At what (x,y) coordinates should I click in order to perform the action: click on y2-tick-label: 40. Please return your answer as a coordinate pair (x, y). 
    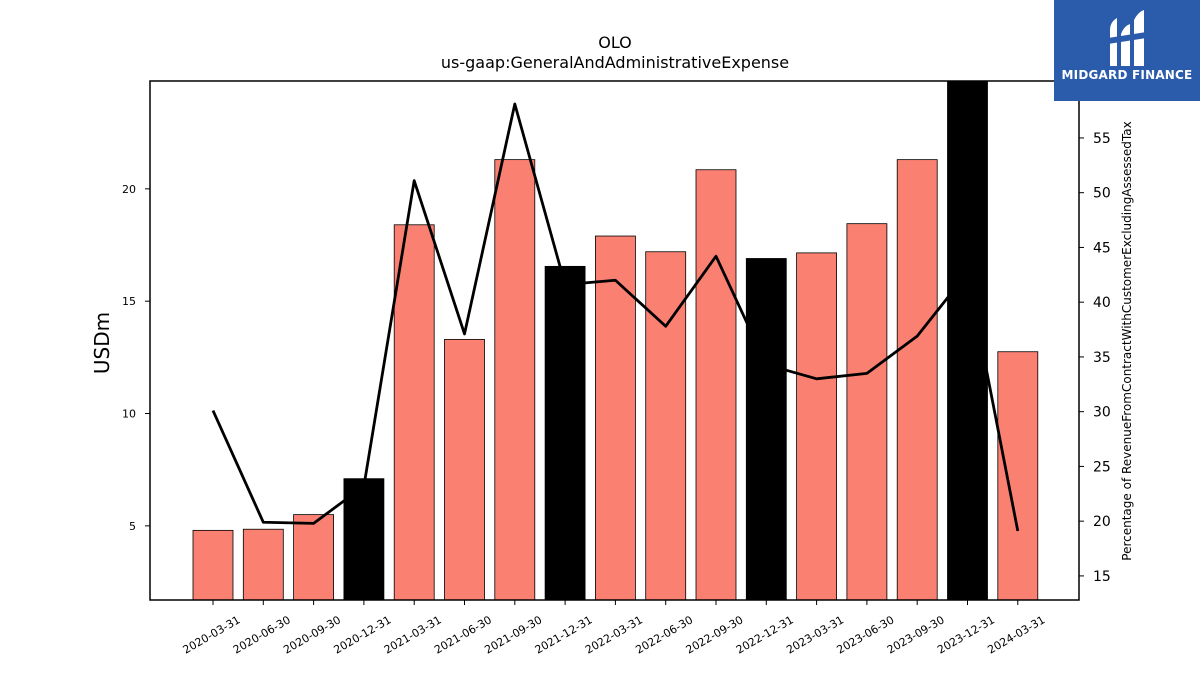
    Looking at the image, I should click on (1102, 303).